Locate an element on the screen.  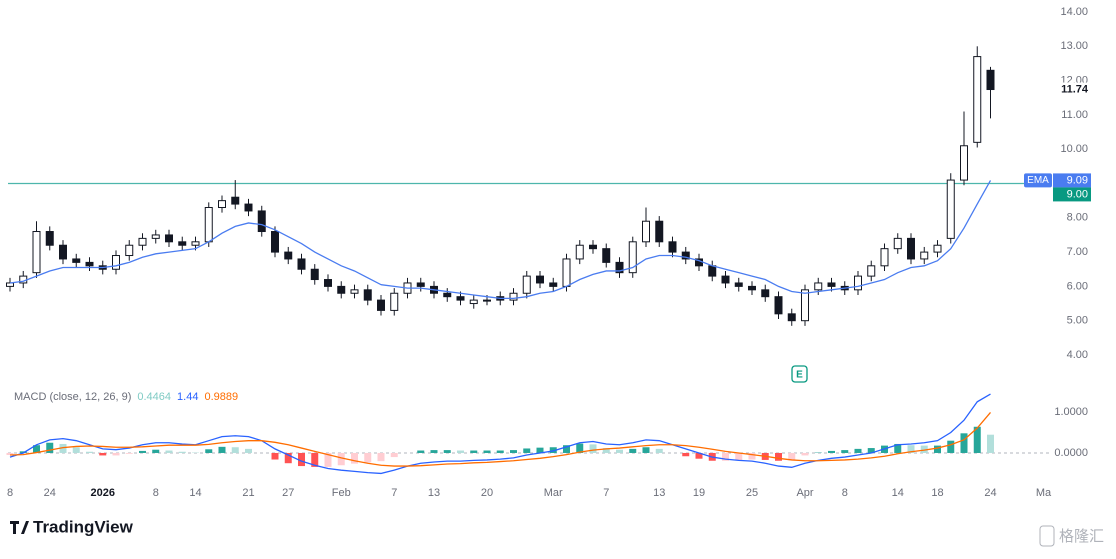
signal-line is located at coordinates (500, 439).